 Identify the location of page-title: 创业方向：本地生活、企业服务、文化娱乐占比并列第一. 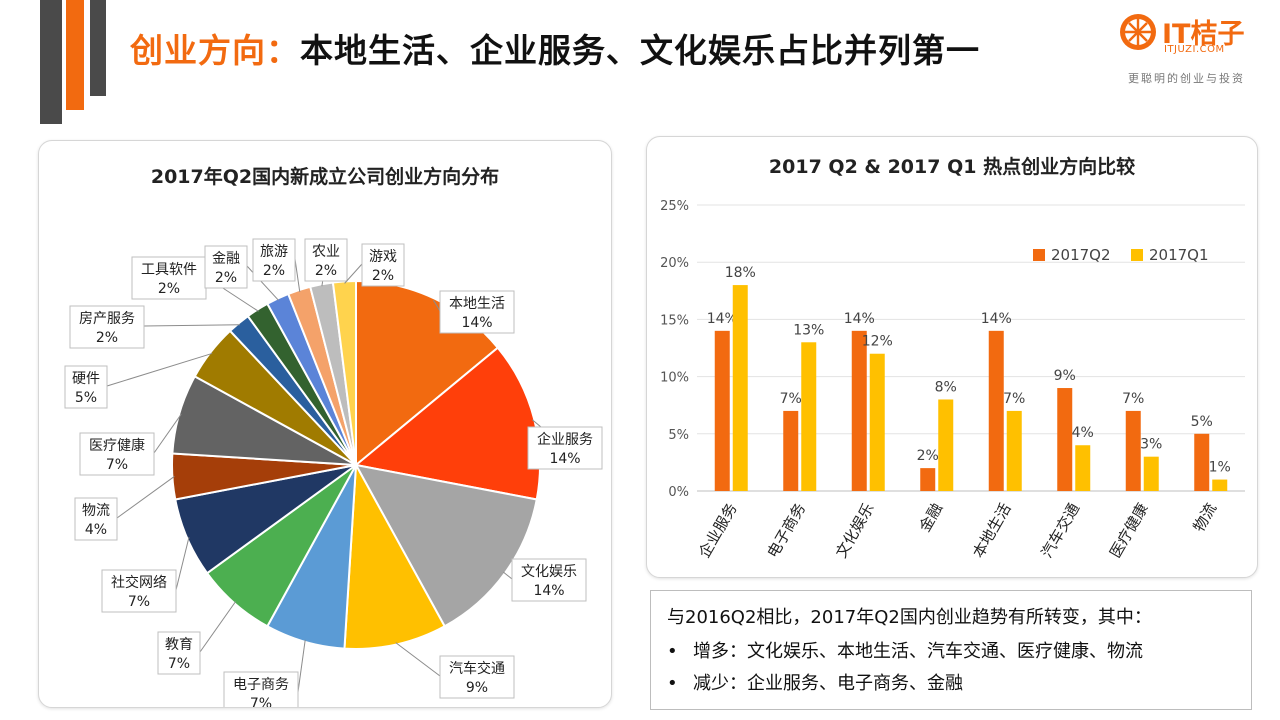
(555, 48).